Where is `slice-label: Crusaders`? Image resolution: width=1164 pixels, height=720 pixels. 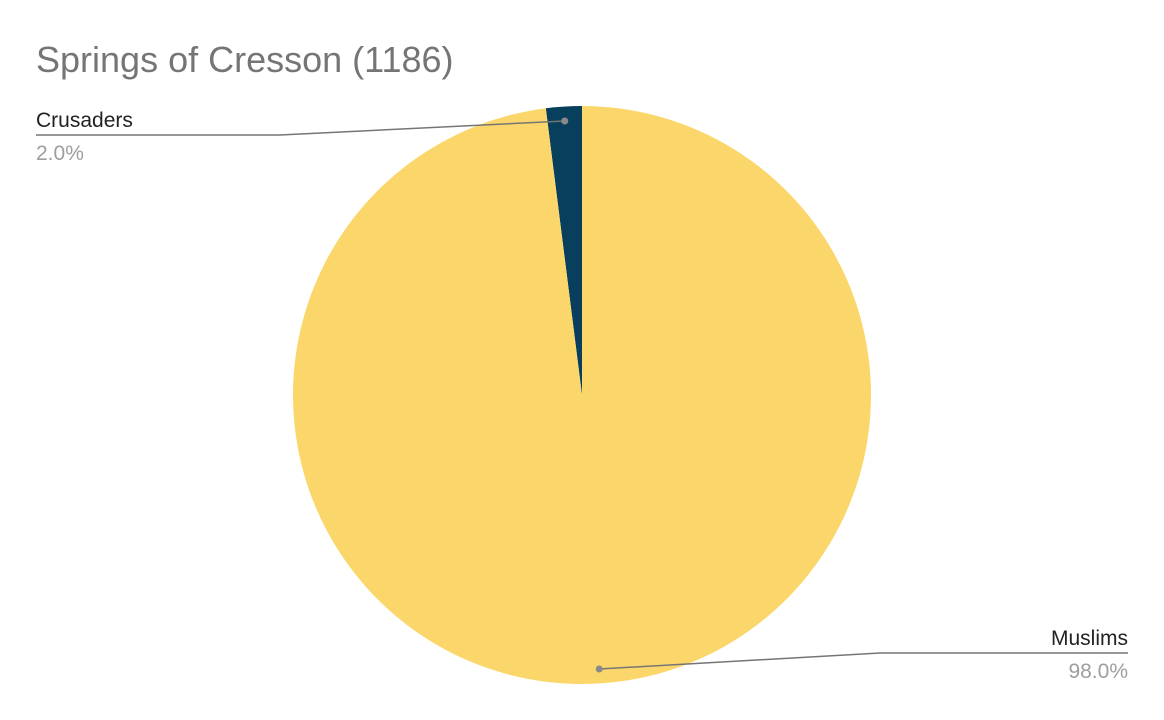 slice-label: Crusaders is located at coordinates (84, 120).